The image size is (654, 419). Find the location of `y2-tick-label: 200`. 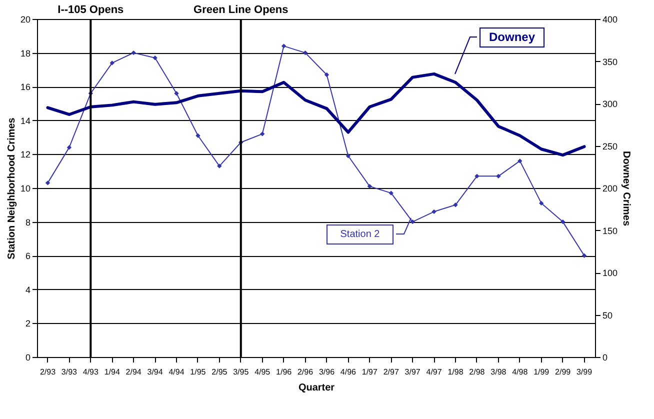

y2-tick-label: 200 is located at coordinates (610, 189).